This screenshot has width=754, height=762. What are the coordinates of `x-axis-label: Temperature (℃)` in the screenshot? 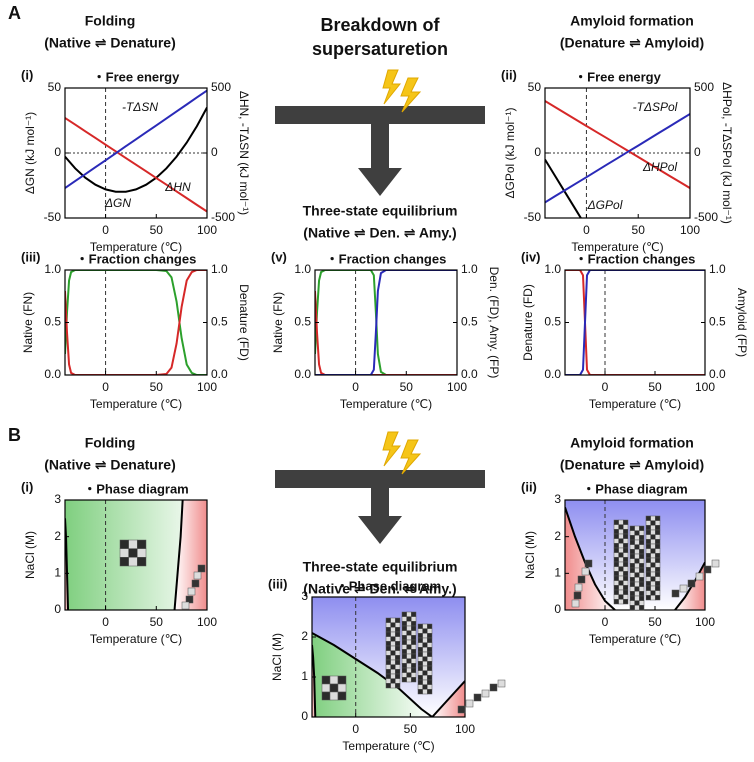 It's located at (136, 639).